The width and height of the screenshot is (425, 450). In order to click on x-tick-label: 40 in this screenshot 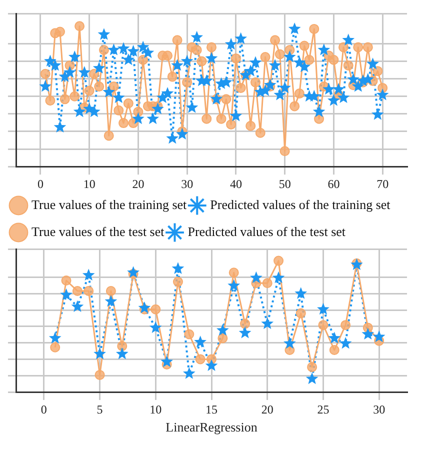, I will do `click(236, 183)`.